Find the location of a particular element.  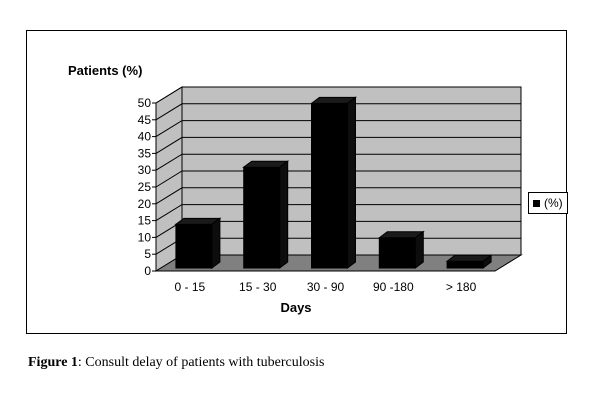

x-tick-label: > 180 is located at coordinates (461, 287).